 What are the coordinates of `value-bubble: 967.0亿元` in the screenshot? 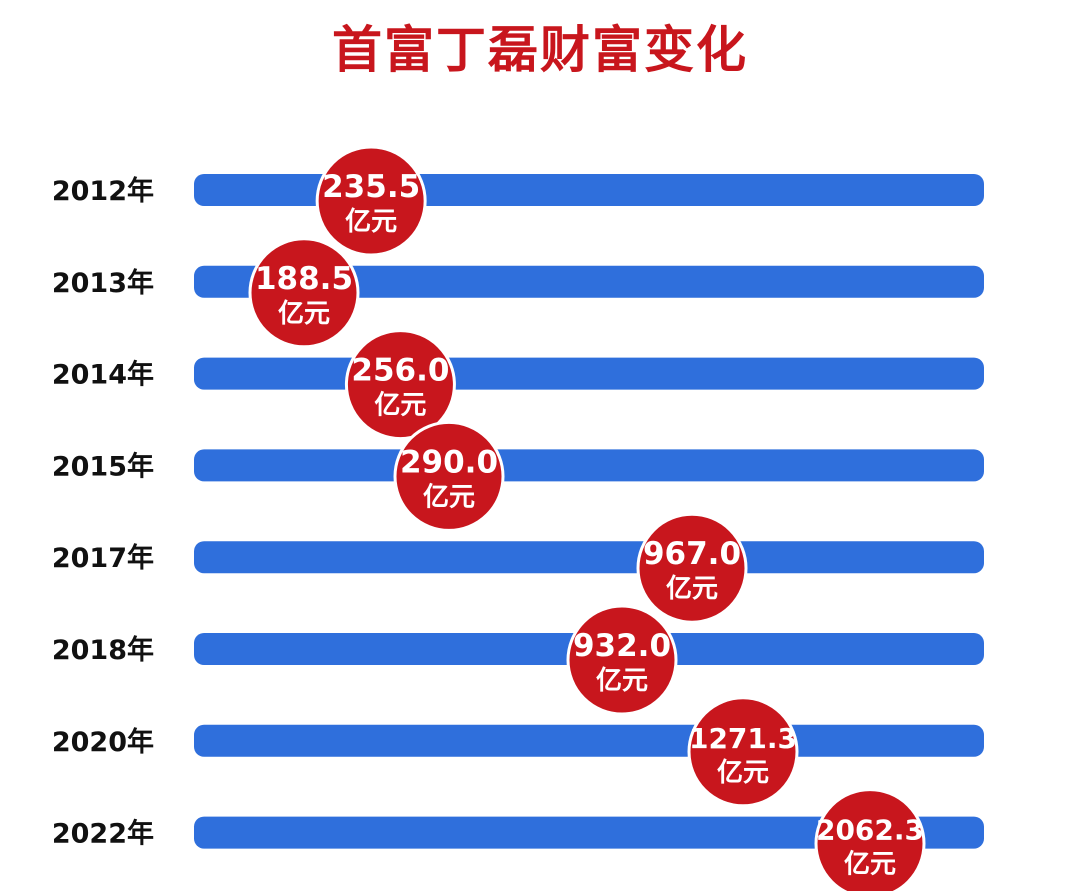 It's located at (692, 568).